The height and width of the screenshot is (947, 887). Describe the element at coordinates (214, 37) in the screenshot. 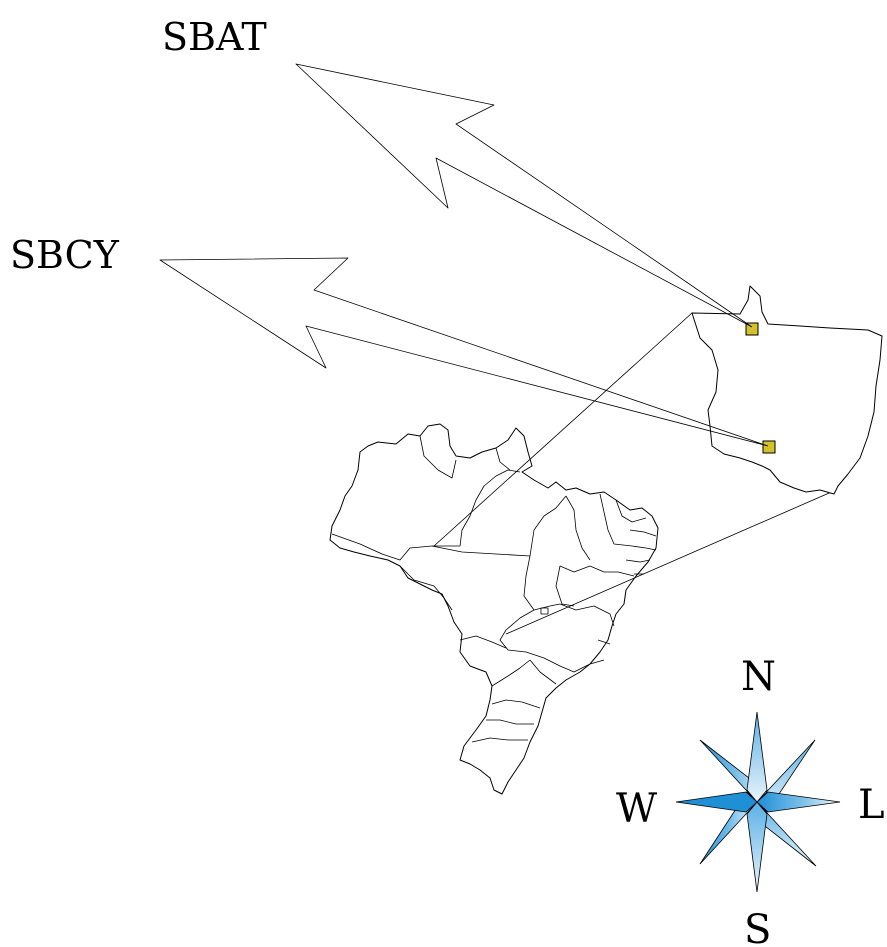

I see `airport-label-sbat: SBAT` at that location.